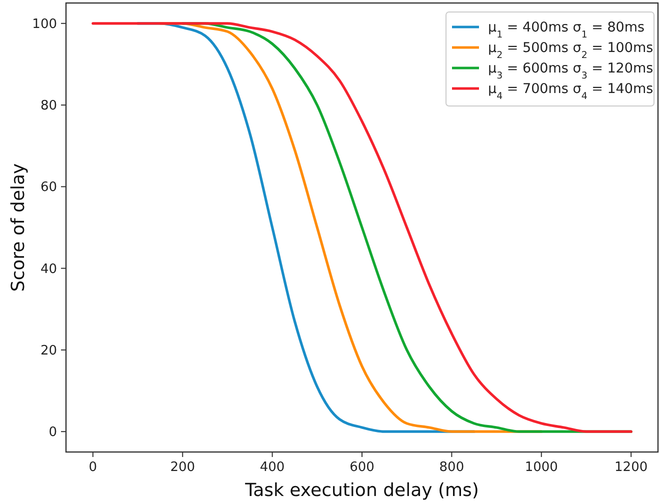 This screenshot has height=503, width=660. What do you see at coordinates (48, 106) in the screenshot?
I see `y-tick-label: 80` at bounding box center [48, 106].